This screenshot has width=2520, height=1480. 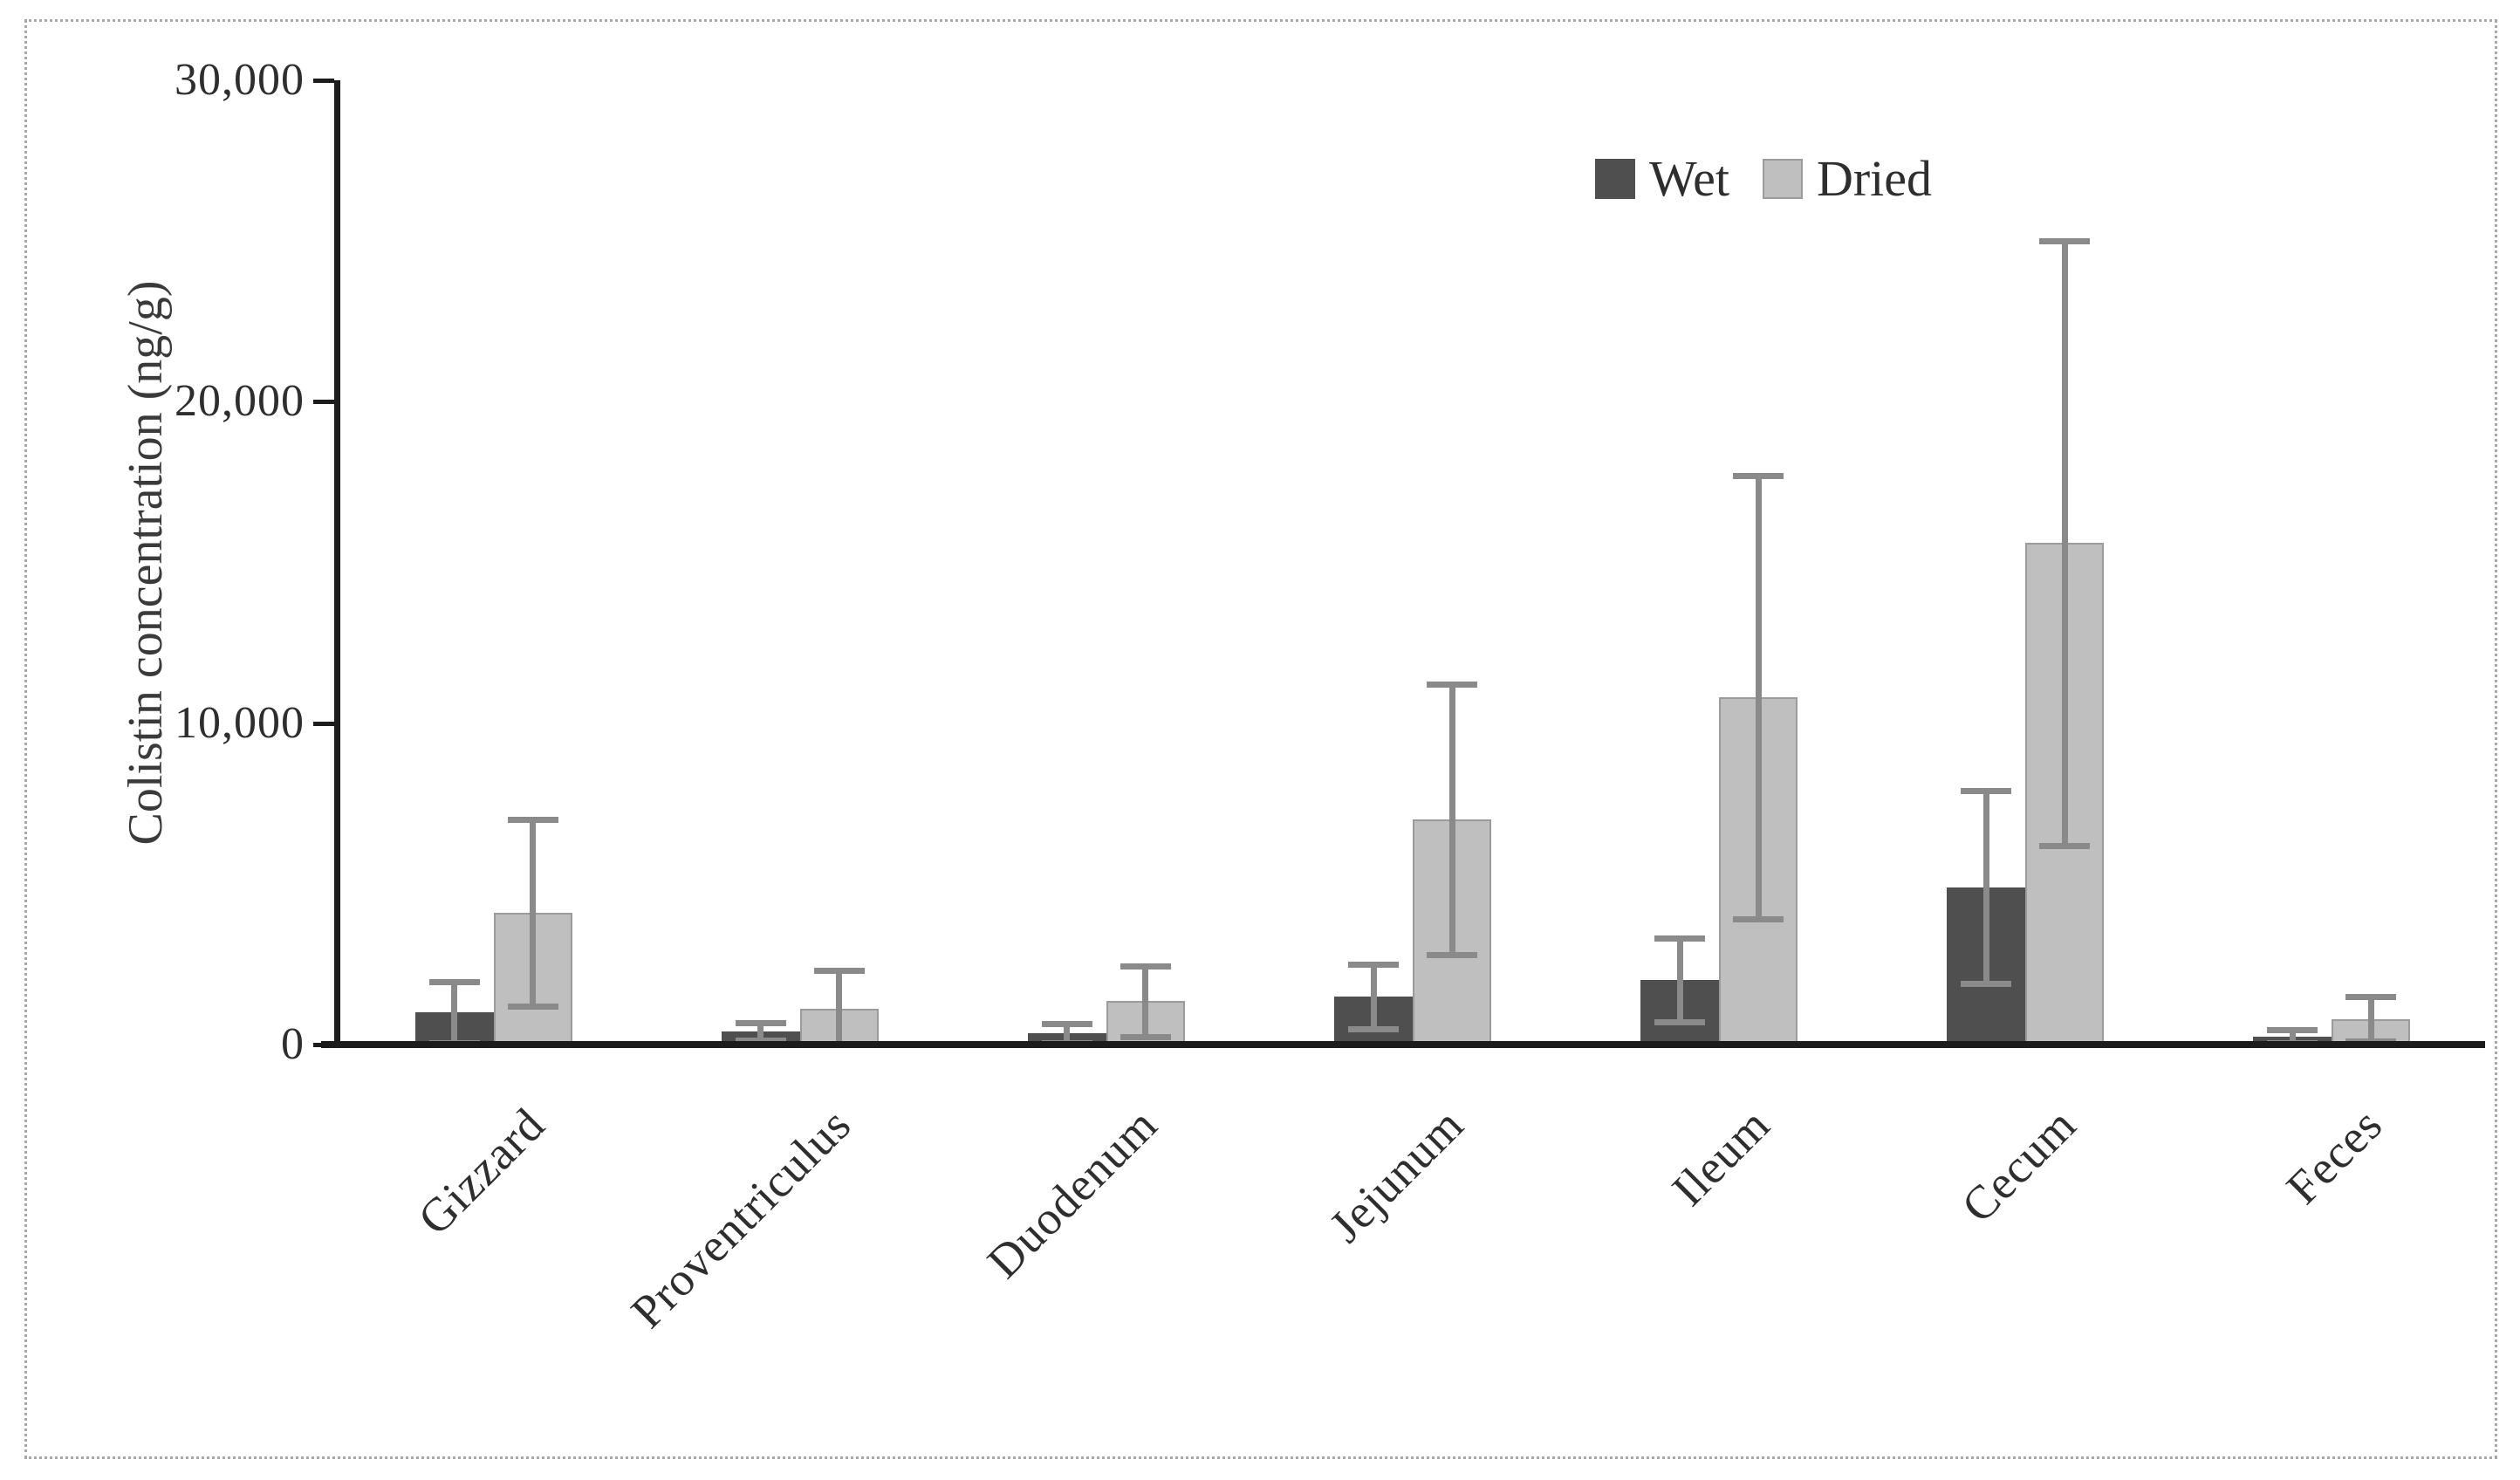 I want to click on y-axis-title: Colistin concentration (ng/g), so click(x=146, y=563).